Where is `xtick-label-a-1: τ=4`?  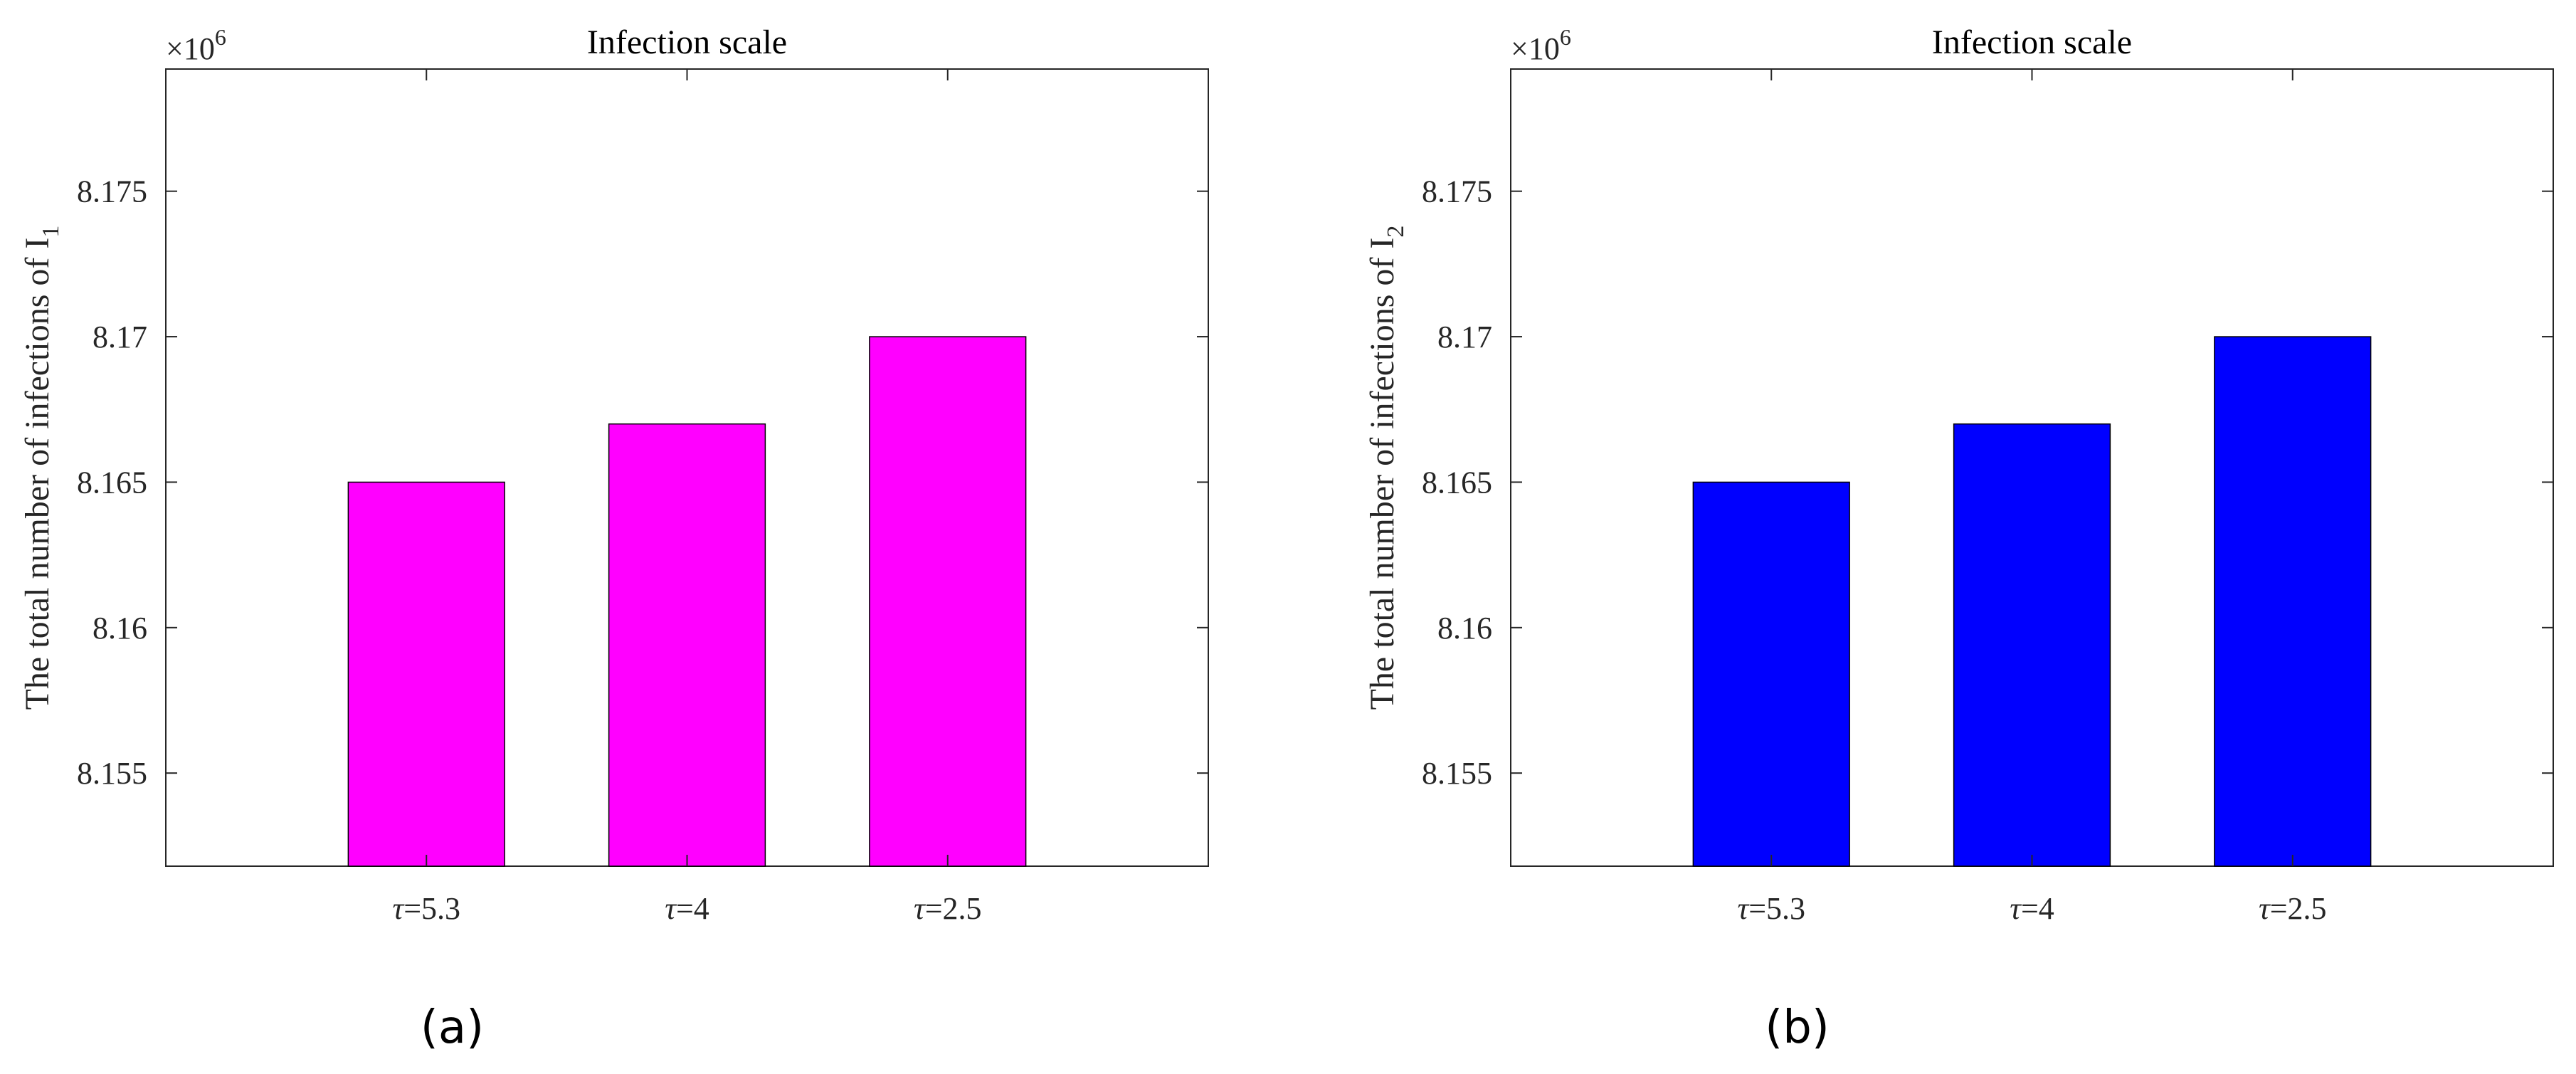 xtick-label-a-1: τ=4 is located at coordinates (687, 909).